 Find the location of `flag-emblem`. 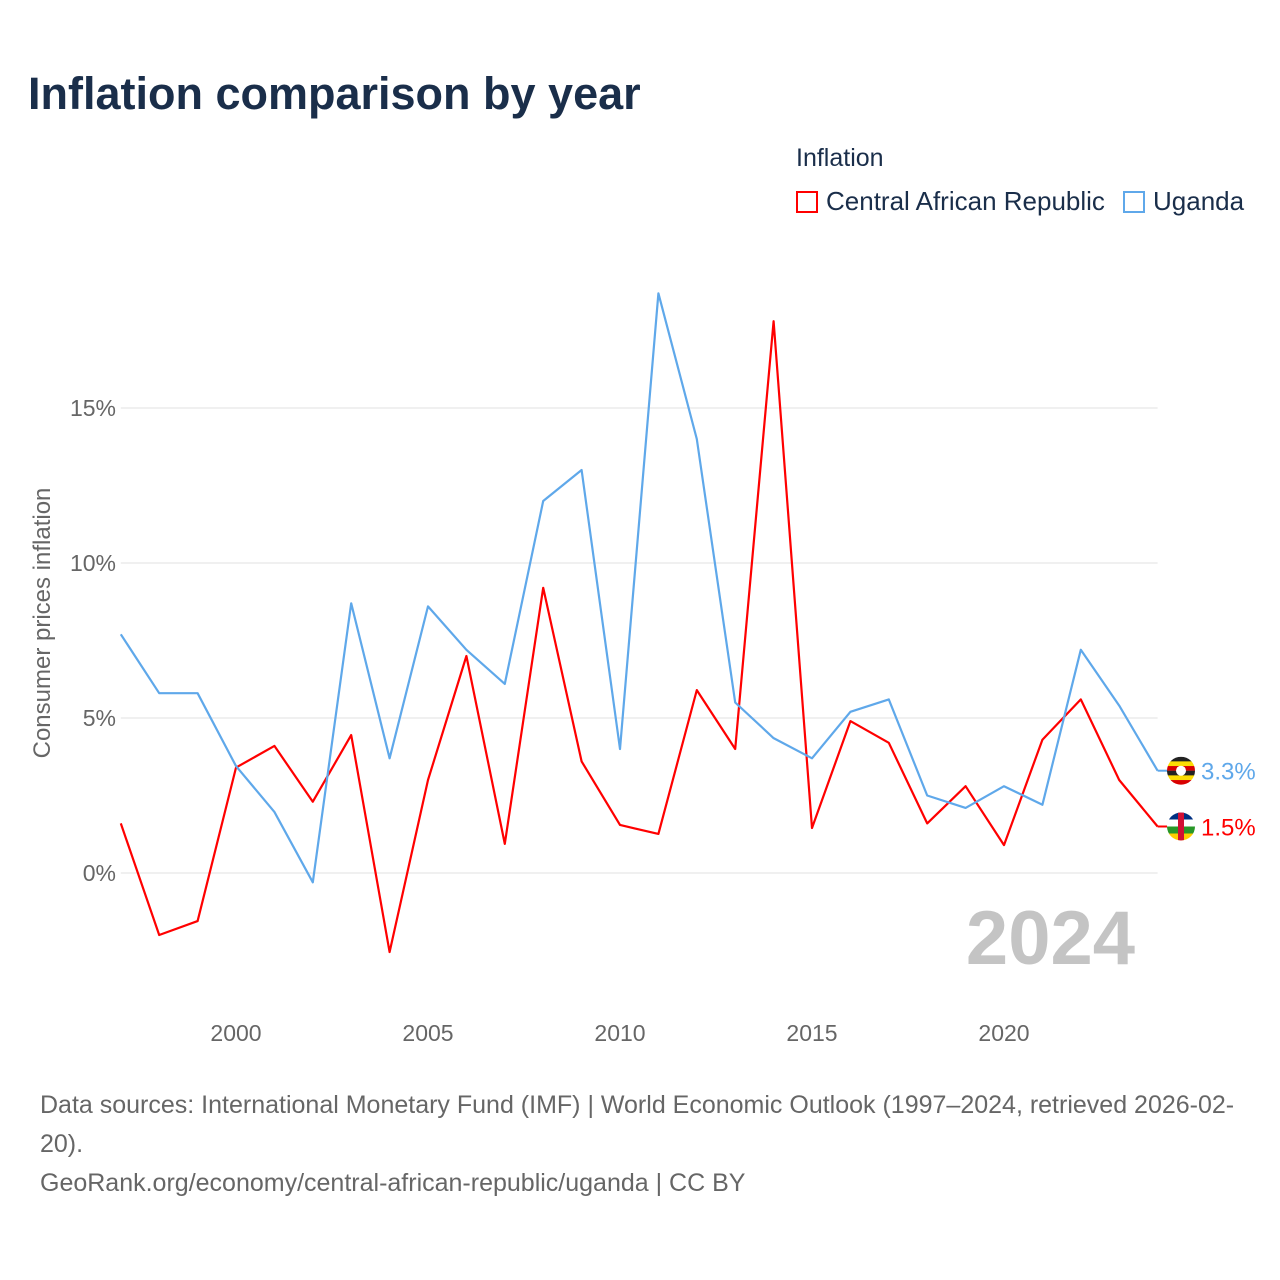

flag-emblem is located at coordinates (1181, 770).